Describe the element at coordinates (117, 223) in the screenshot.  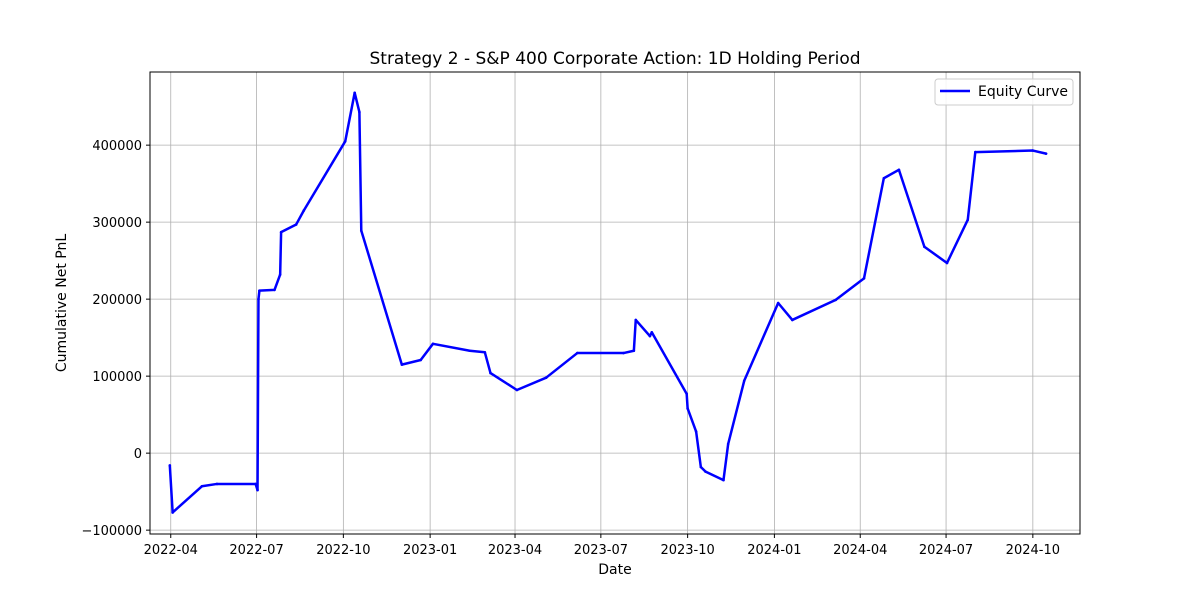
I see `y-tick-label: 300000` at that location.